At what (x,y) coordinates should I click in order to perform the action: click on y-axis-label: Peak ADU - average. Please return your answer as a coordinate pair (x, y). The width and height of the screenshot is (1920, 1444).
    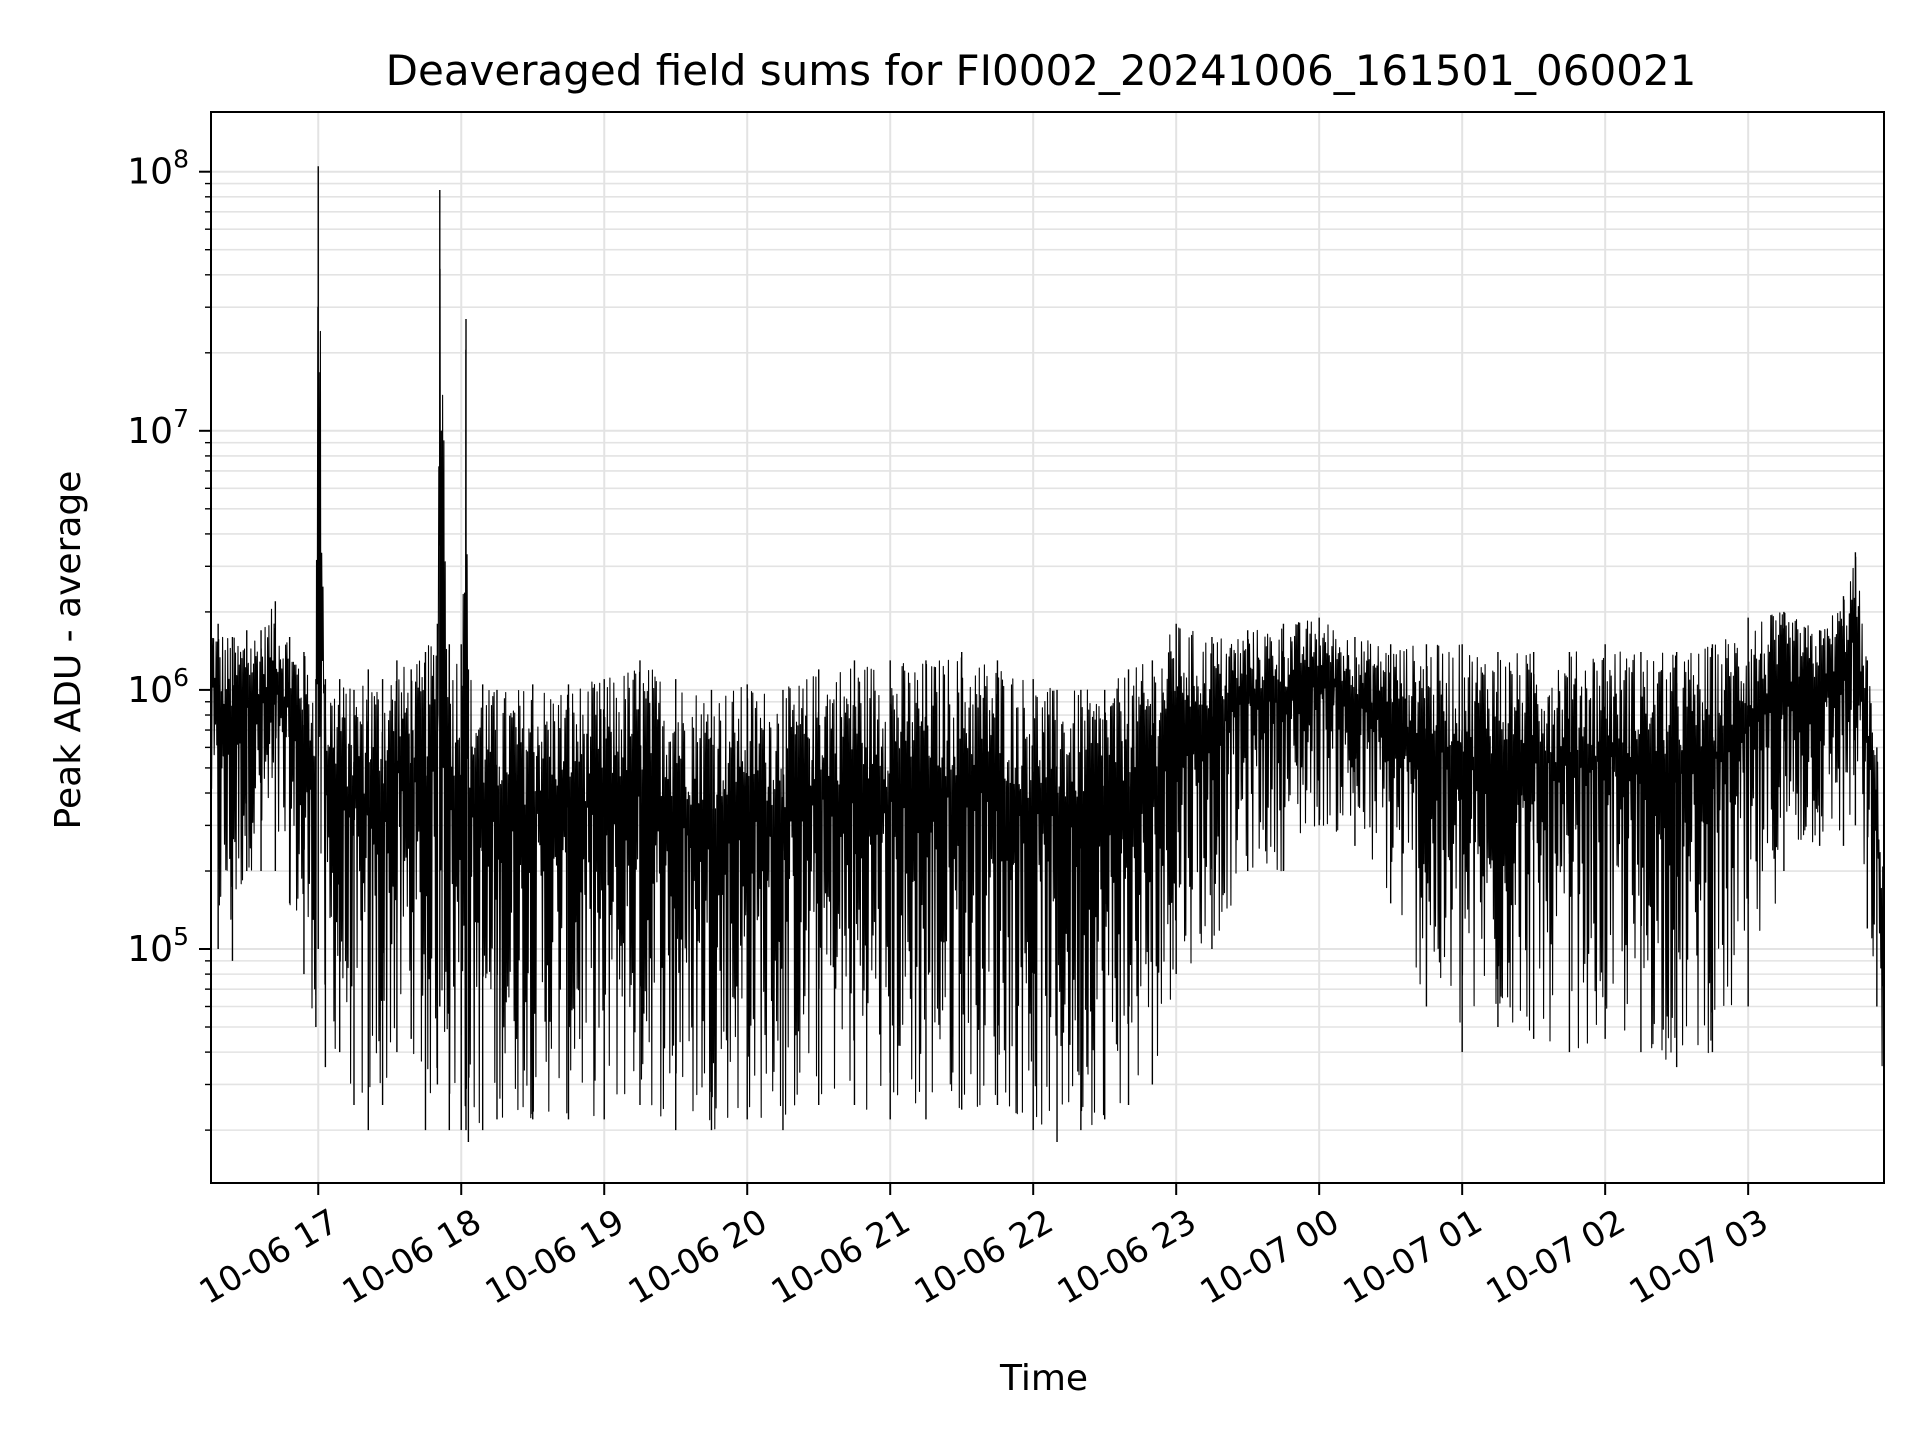
    Looking at the image, I should click on (68, 650).